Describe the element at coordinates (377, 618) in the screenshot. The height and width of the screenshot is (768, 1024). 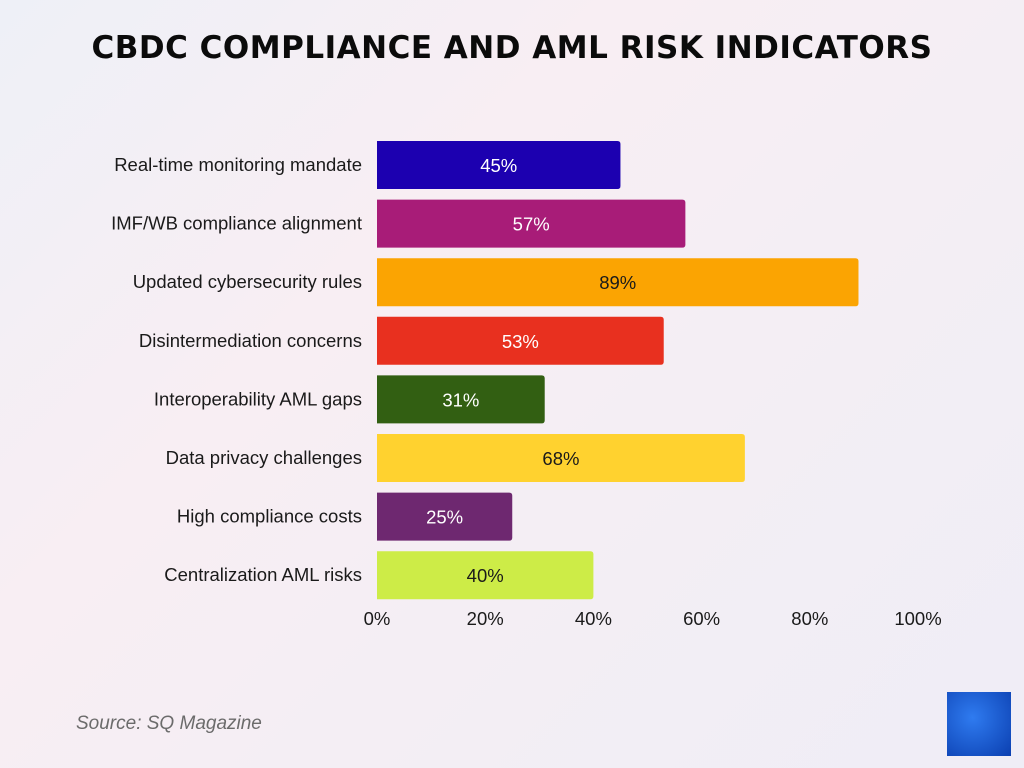
I see `x-tick-label: 0%` at that location.